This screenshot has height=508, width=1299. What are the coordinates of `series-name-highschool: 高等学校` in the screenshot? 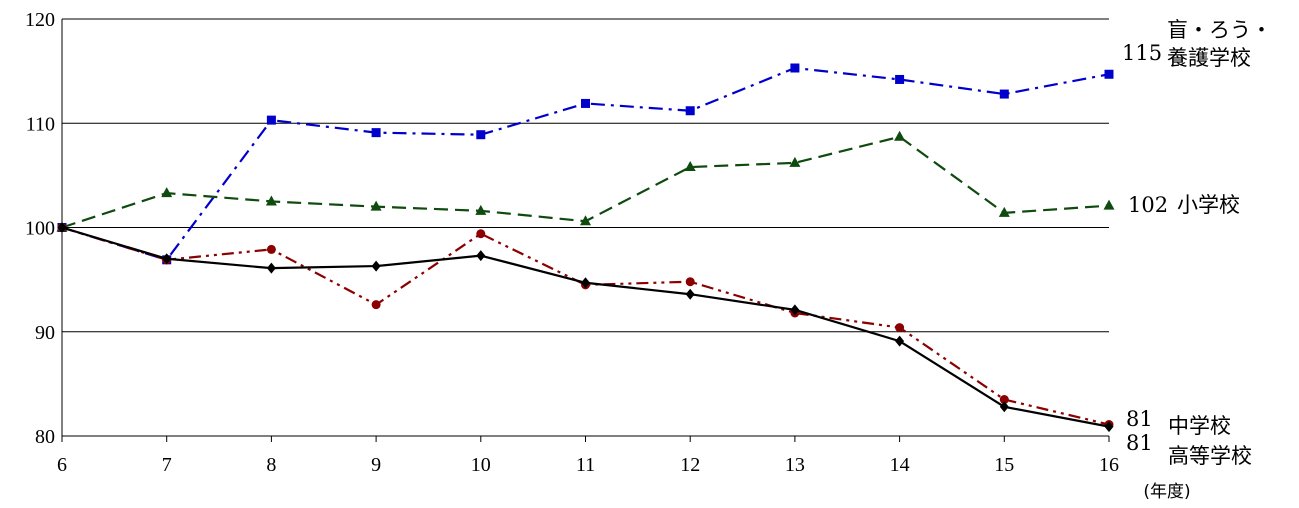 It's located at (1210, 456).